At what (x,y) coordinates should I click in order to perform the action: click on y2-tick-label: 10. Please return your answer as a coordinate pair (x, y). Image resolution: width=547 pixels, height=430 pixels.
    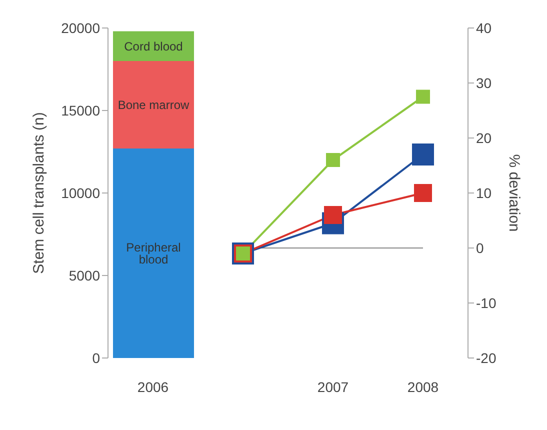
    Looking at the image, I should click on (484, 192).